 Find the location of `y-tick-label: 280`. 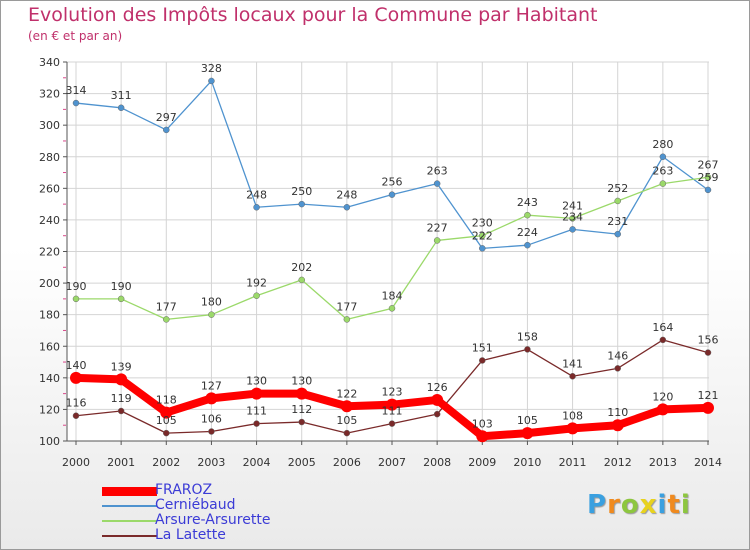

y-tick-label: 280 is located at coordinates (49, 157).